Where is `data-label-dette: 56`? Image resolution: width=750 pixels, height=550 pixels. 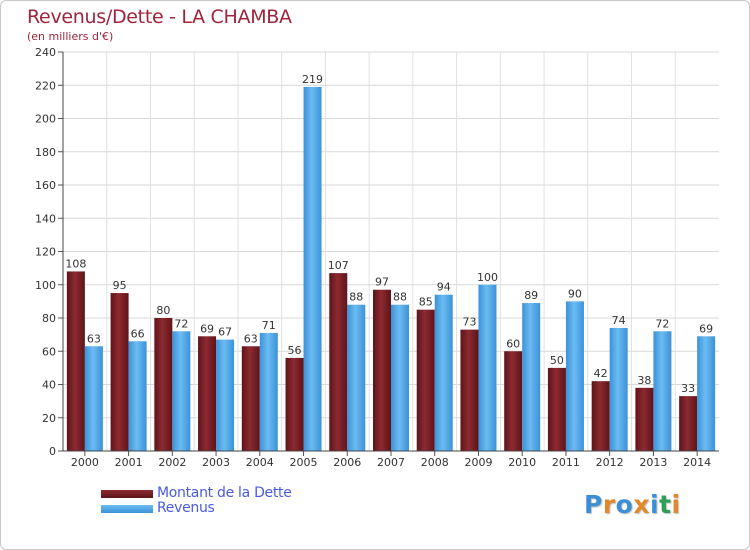 data-label-dette: 56 is located at coordinates (295, 350).